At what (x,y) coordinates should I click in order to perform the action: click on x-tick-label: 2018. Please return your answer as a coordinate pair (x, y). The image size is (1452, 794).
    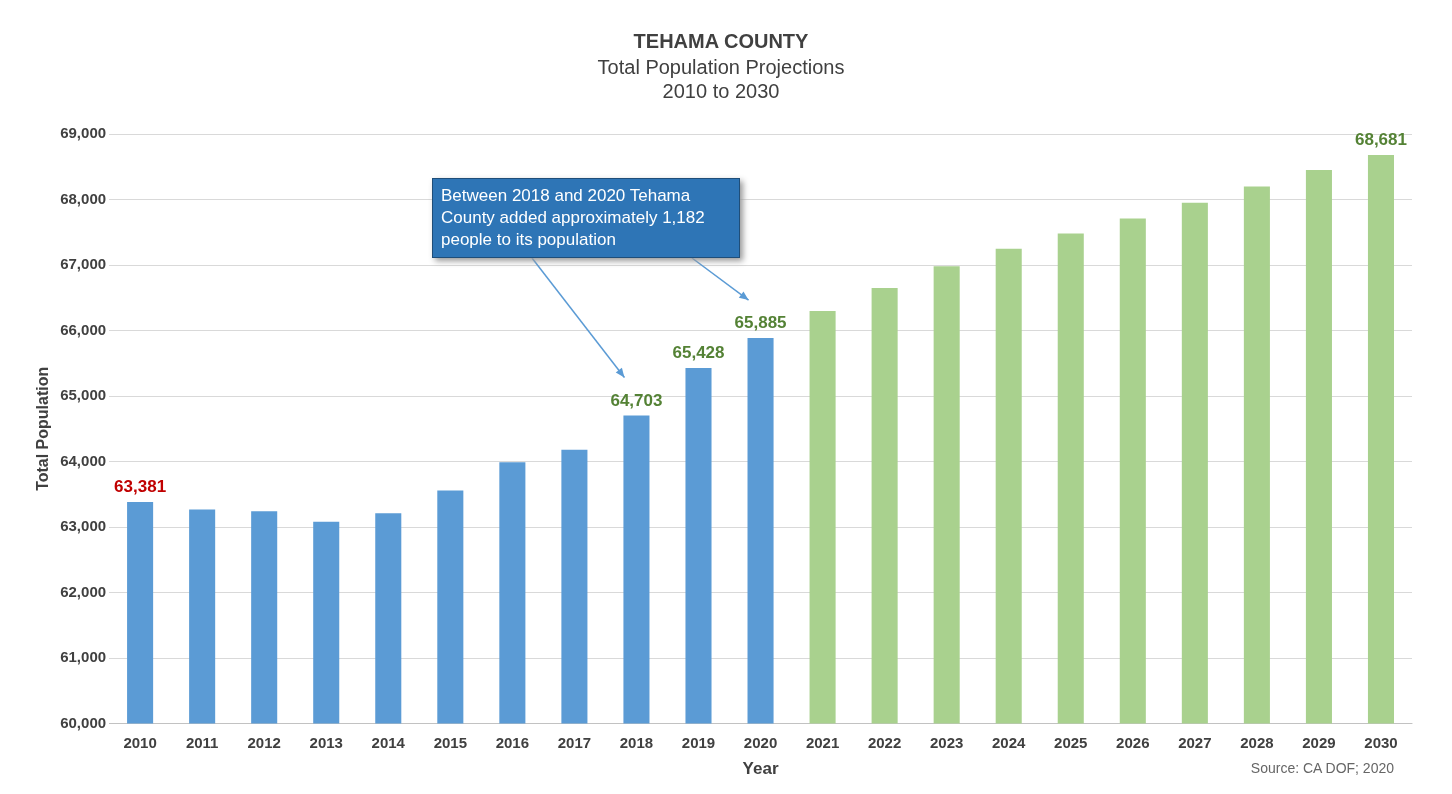
    Looking at the image, I should click on (636, 742).